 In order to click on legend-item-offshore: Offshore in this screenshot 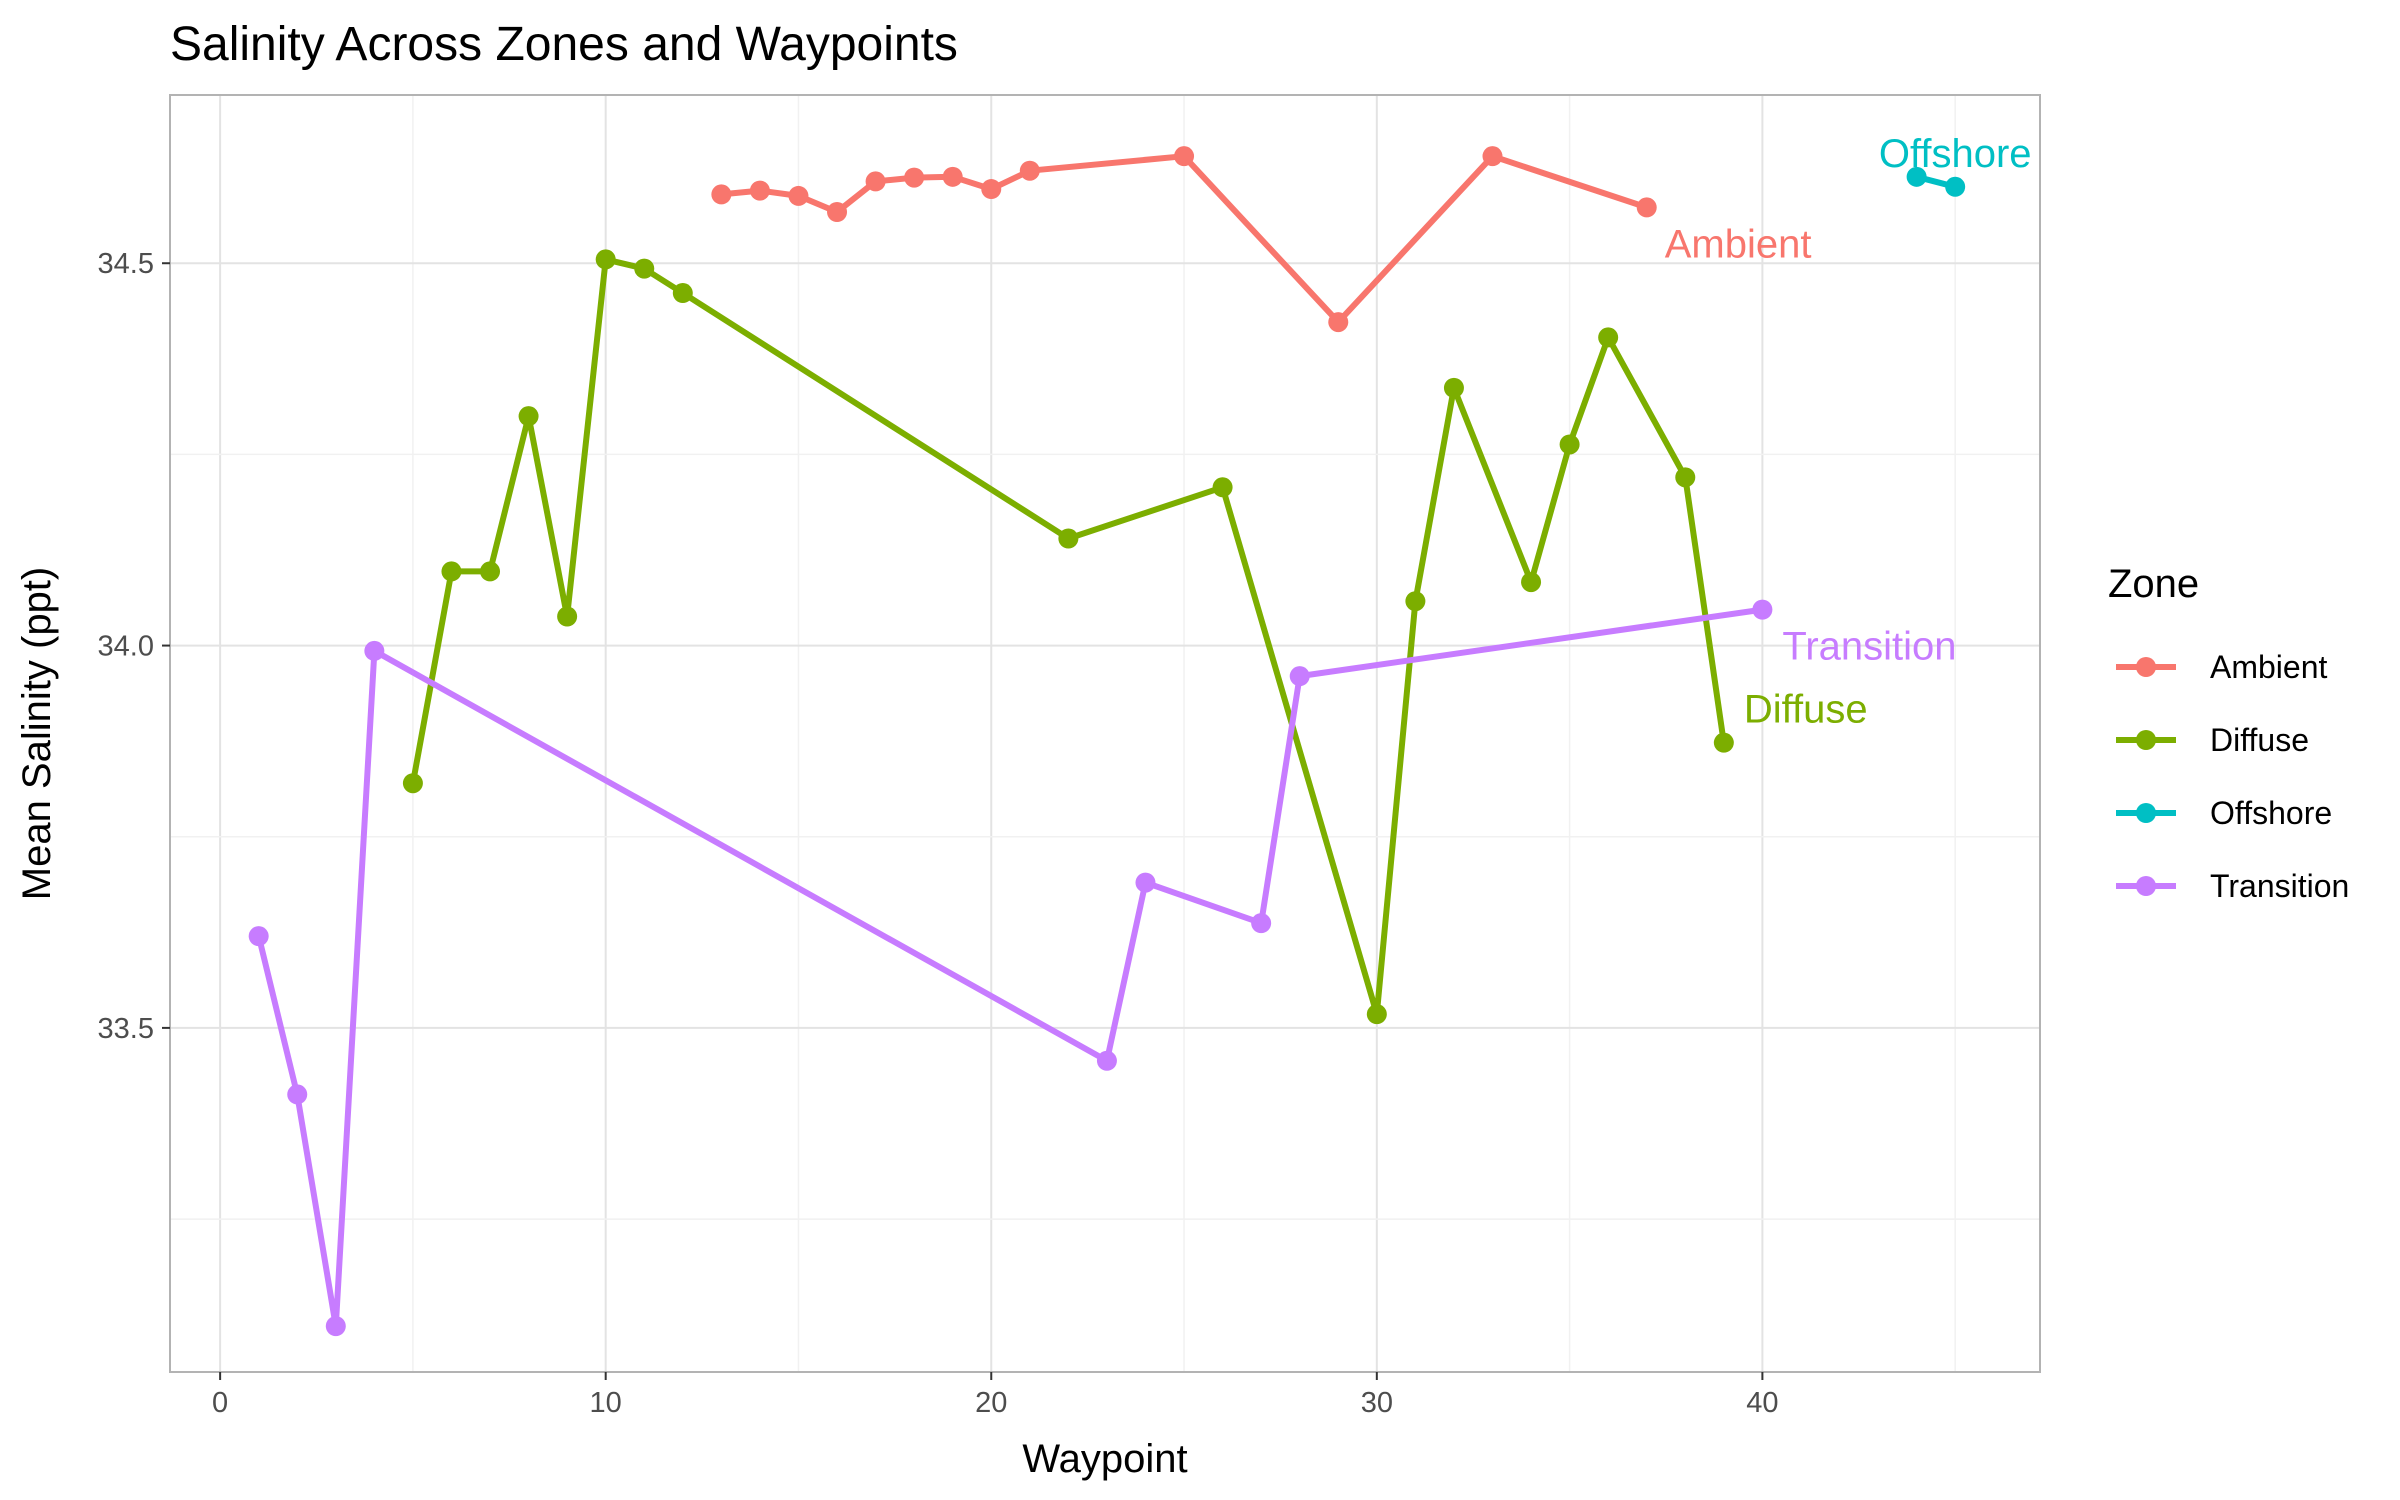, I will do `click(2224, 813)`.